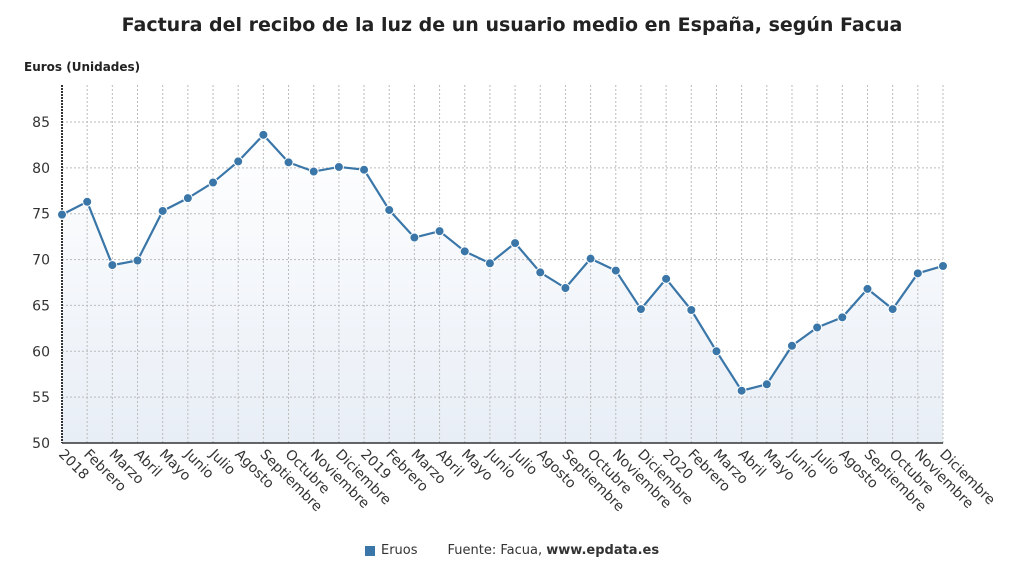 The width and height of the screenshot is (1024, 576). Describe the element at coordinates (603, 550) in the screenshot. I see `source-link: www.epdata.es` at that location.